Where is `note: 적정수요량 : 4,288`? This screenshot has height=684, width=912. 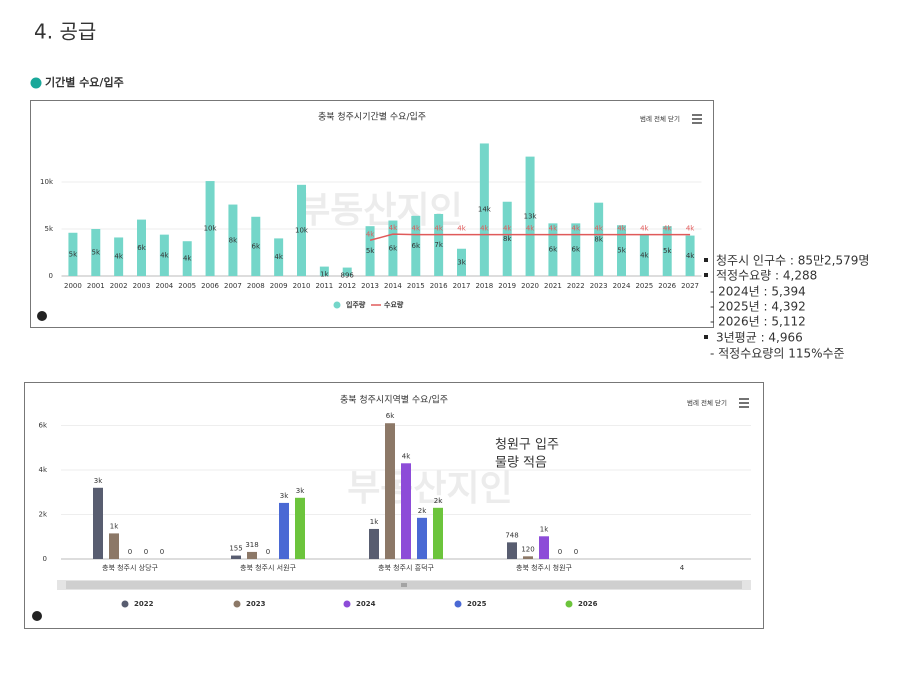
note: 적정수요량 : 4,288 is located at coordinates (766, 276).